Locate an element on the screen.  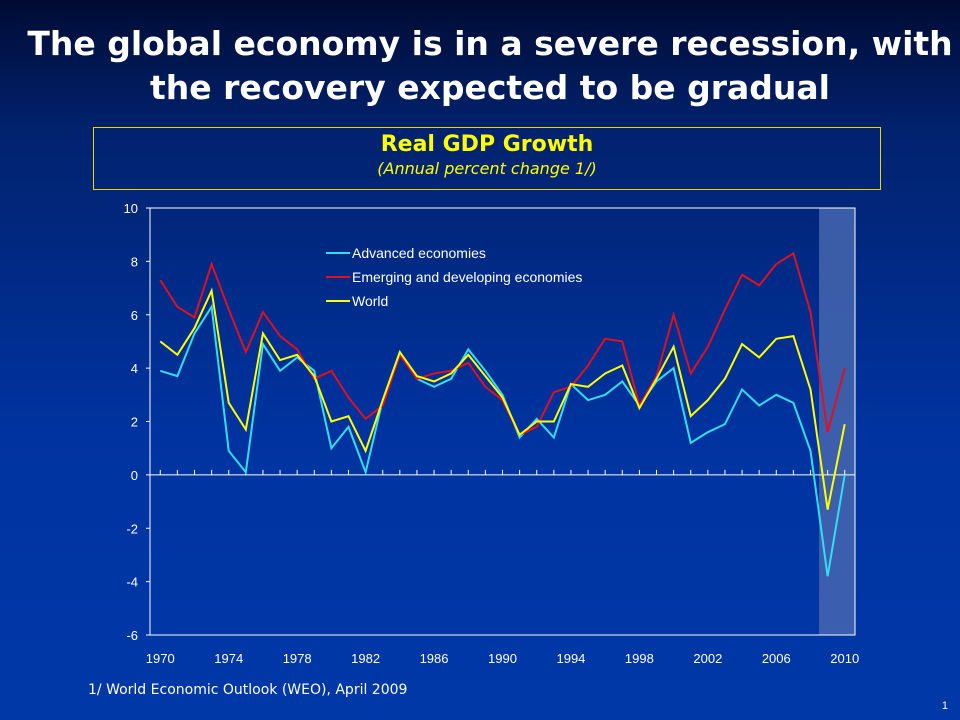
y-tick-label: -6 is located at coordinates (132, 635).